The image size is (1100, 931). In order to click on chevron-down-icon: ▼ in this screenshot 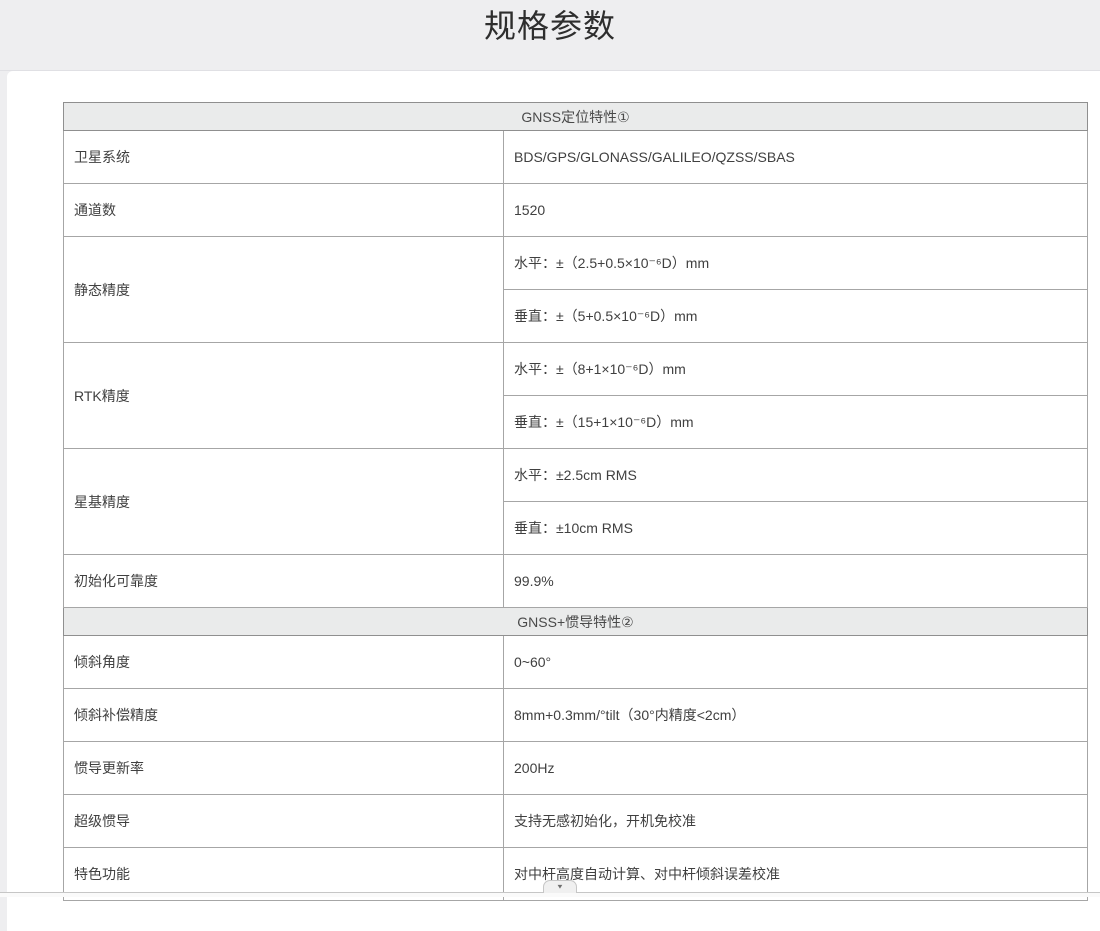, I will do `click(560, 887)`.